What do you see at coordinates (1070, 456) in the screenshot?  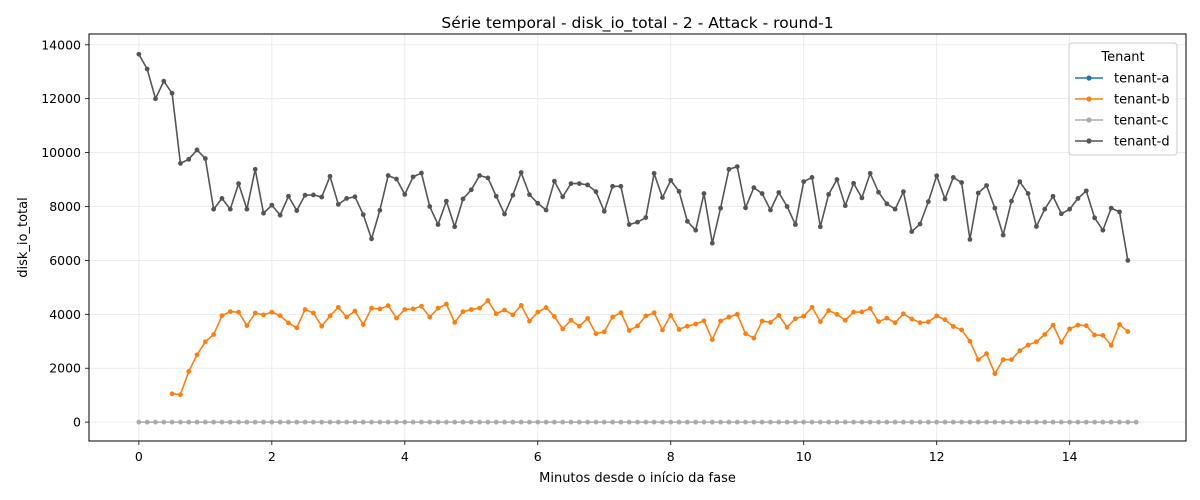 I see `x-tick-label: 14` at bounding box center [1070, 456].